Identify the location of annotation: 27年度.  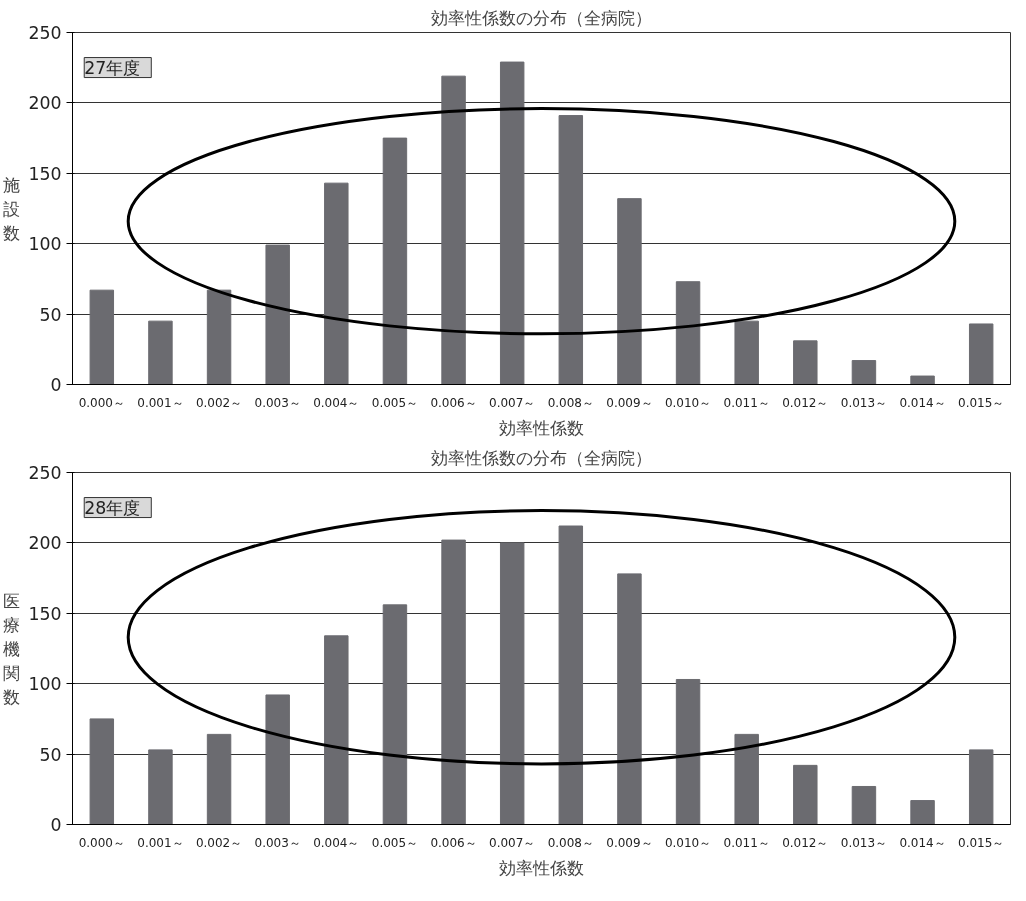
(112, 67).